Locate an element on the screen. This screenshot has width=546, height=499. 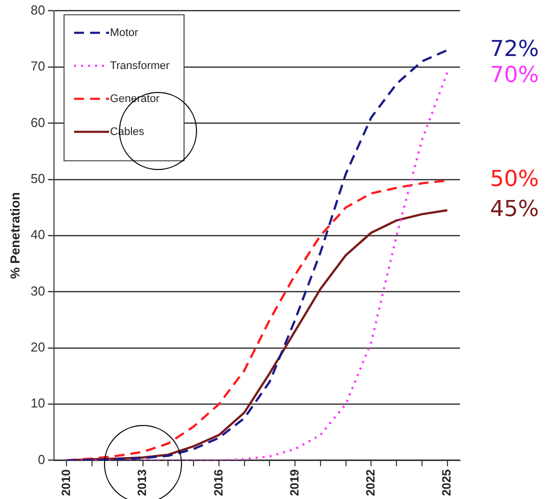
x-tick-label: 2013 is located at coordinates (142, 482).